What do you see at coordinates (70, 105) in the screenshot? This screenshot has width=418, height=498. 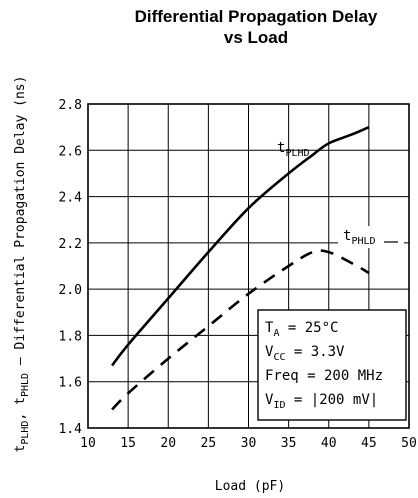 I see `y-tick-label: 2.8` at bounding box center [70, 105].